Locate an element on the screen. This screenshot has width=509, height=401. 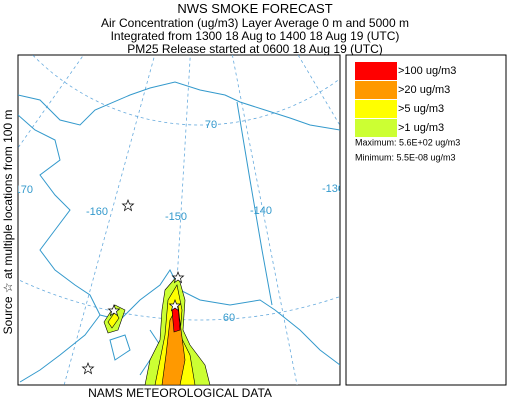
lon-label: -130 is located at coordinates (333, 189).